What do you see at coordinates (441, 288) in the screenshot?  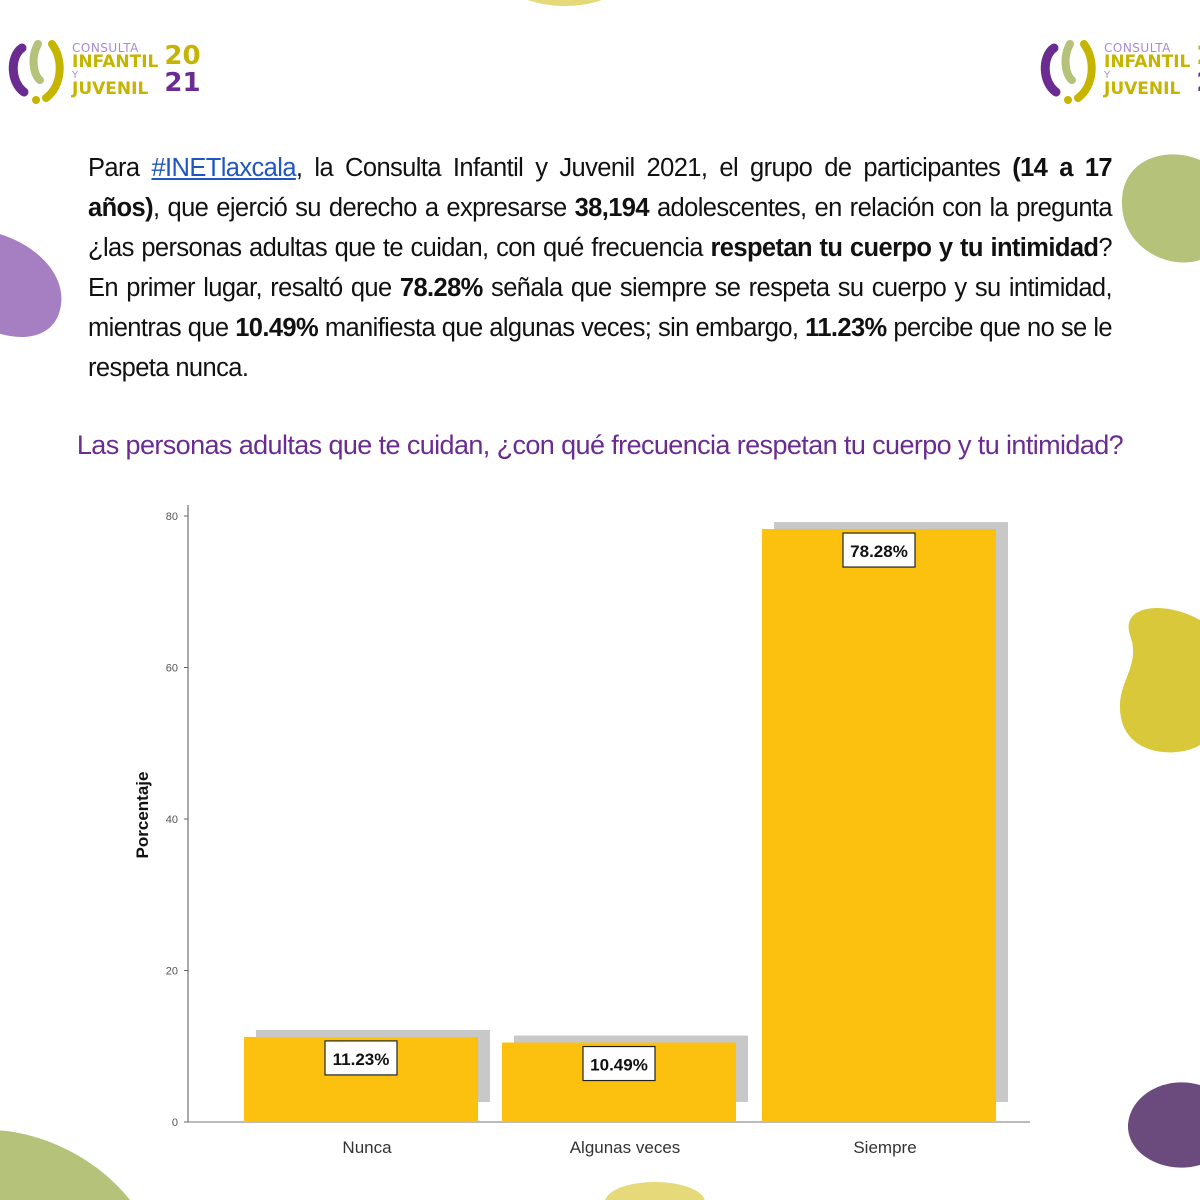 I see `paragraph-bold: 78.28%` at bounding box center [441, 288].